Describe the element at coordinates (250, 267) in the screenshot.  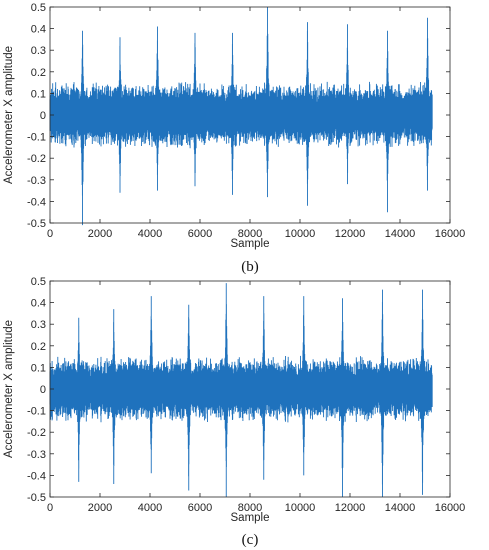
I see `caption-b: (b)` at that location.